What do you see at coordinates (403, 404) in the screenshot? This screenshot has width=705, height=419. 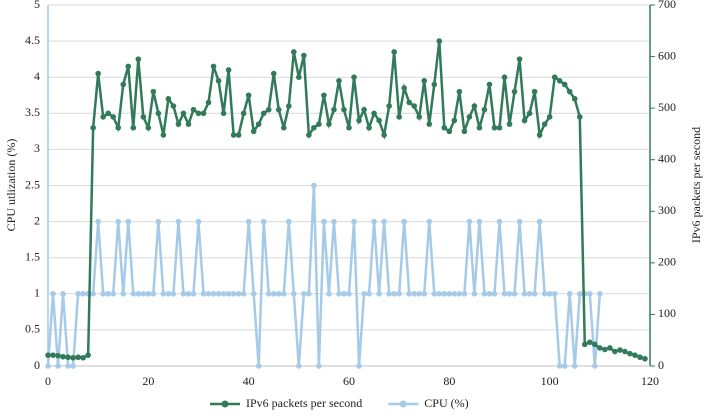 I see `legend-marker` at bounding box center [403, 404].